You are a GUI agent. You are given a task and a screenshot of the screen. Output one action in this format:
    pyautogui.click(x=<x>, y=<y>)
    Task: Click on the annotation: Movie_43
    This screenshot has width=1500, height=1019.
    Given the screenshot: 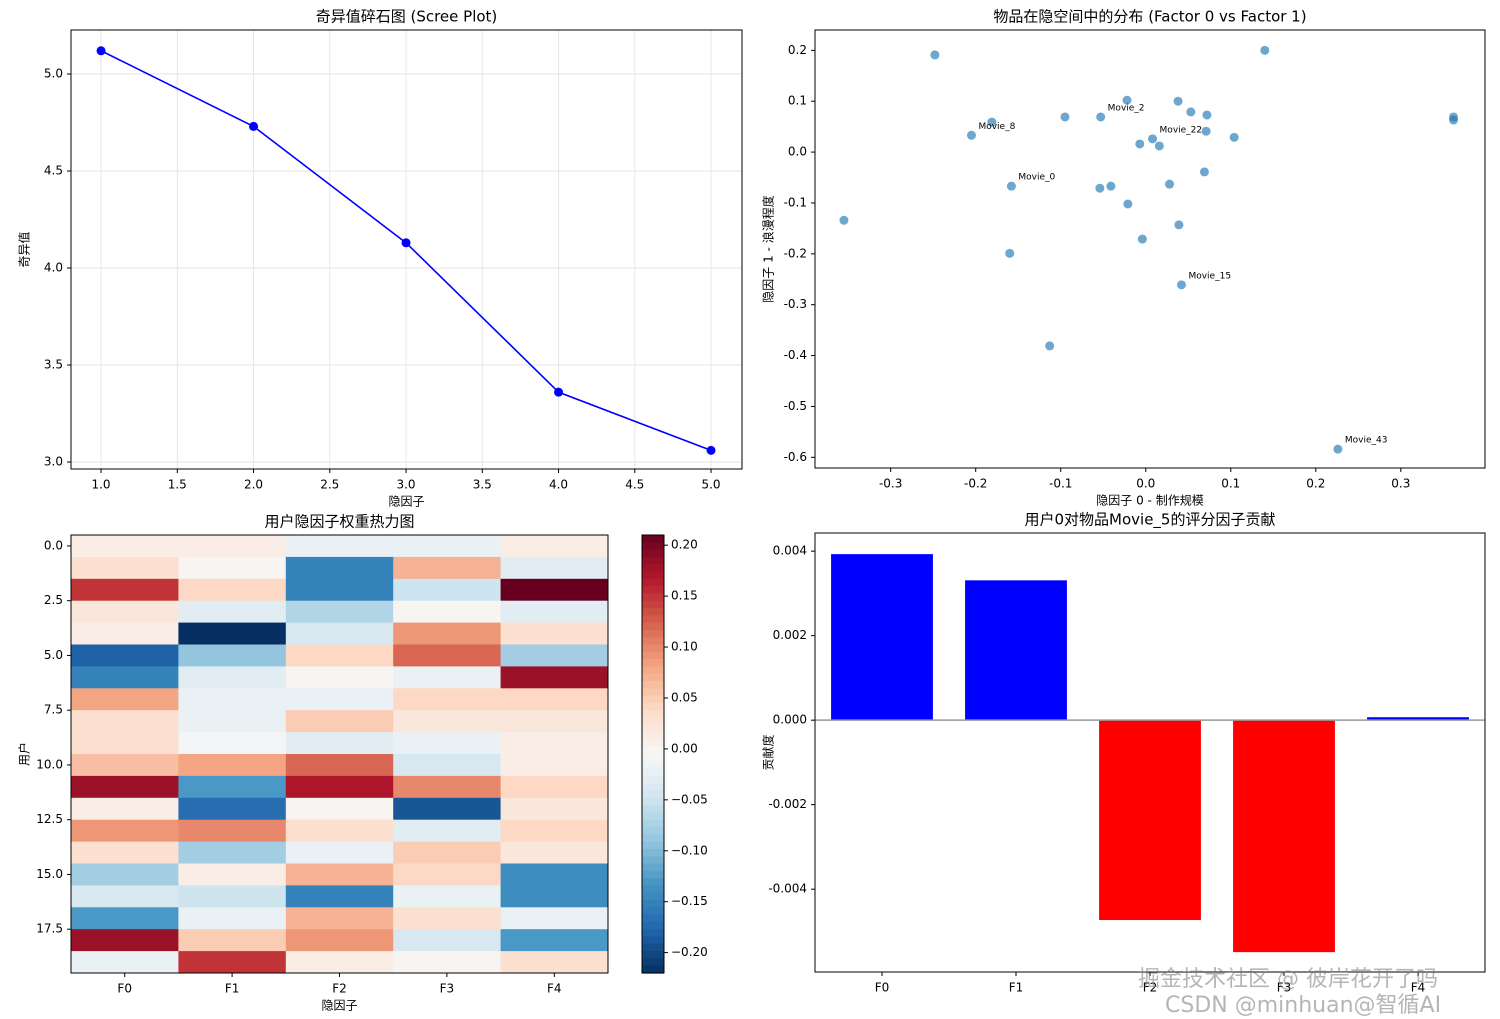 What is the action you would take?
    pyautogui.click(x=1366, y=441)
    